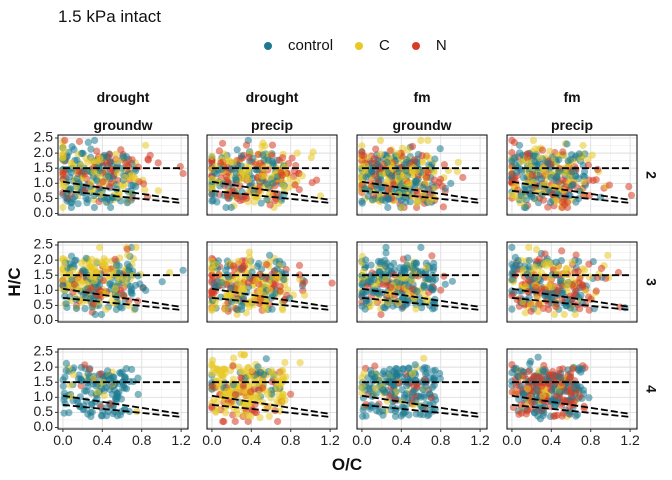 The width and height of the screenshot is (672, 480). Describe the element at coordinates (372, 45) in the screenshot. I see `legend-item-c: C` at that location.